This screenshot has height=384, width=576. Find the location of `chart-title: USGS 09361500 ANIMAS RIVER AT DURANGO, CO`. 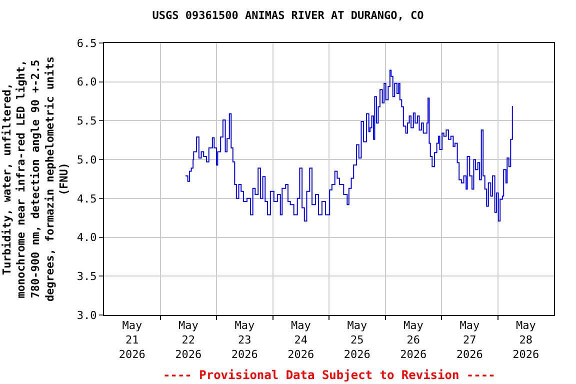

chart-title: USGS 09361500 ANIMAS RIVER AT DURANGO, CO is located at coordinates (288, 15).